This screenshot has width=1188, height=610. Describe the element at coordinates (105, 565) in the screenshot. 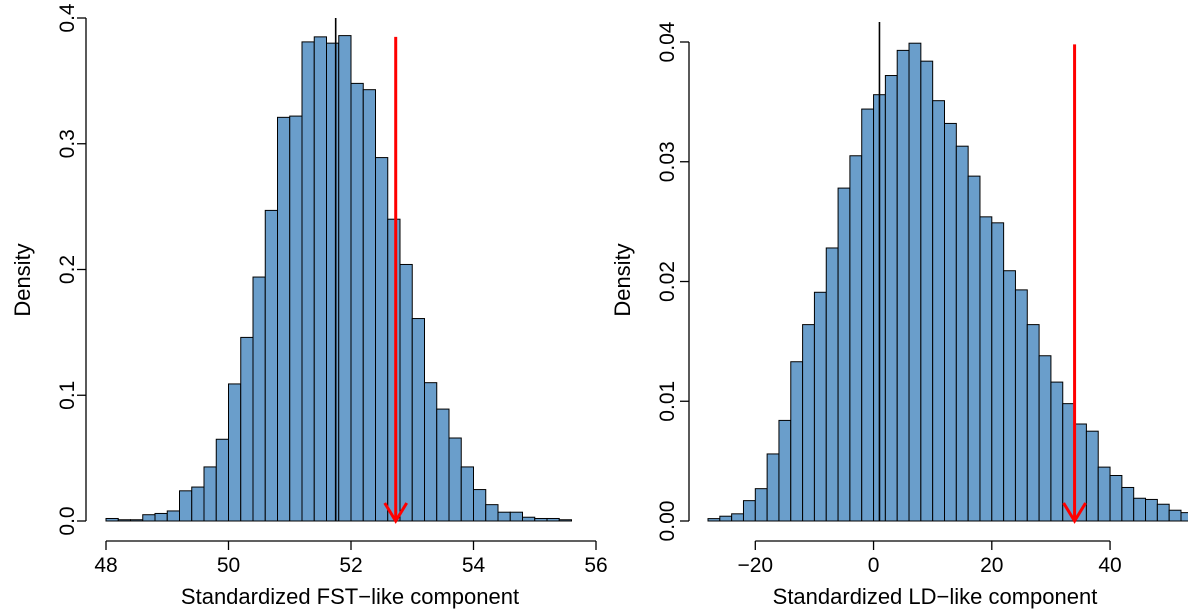

I see `x-tick-label: 48` at that location.